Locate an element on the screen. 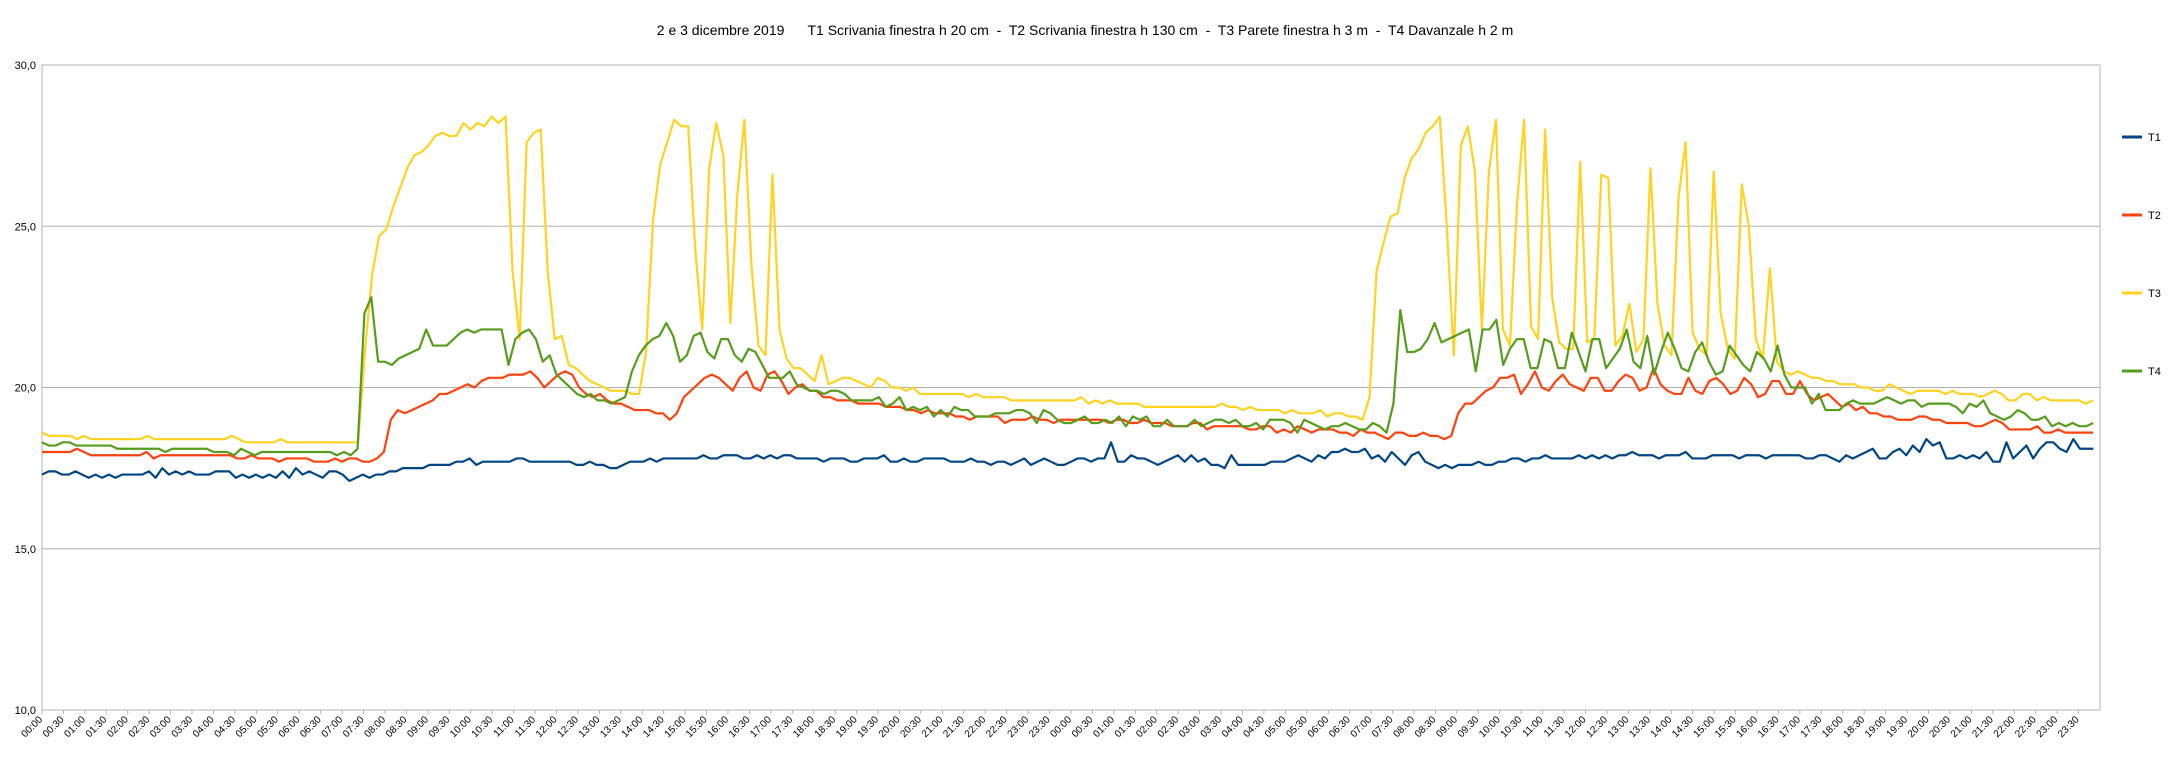  y-tick-label: 25,0 is located at coordinates (25, 227).